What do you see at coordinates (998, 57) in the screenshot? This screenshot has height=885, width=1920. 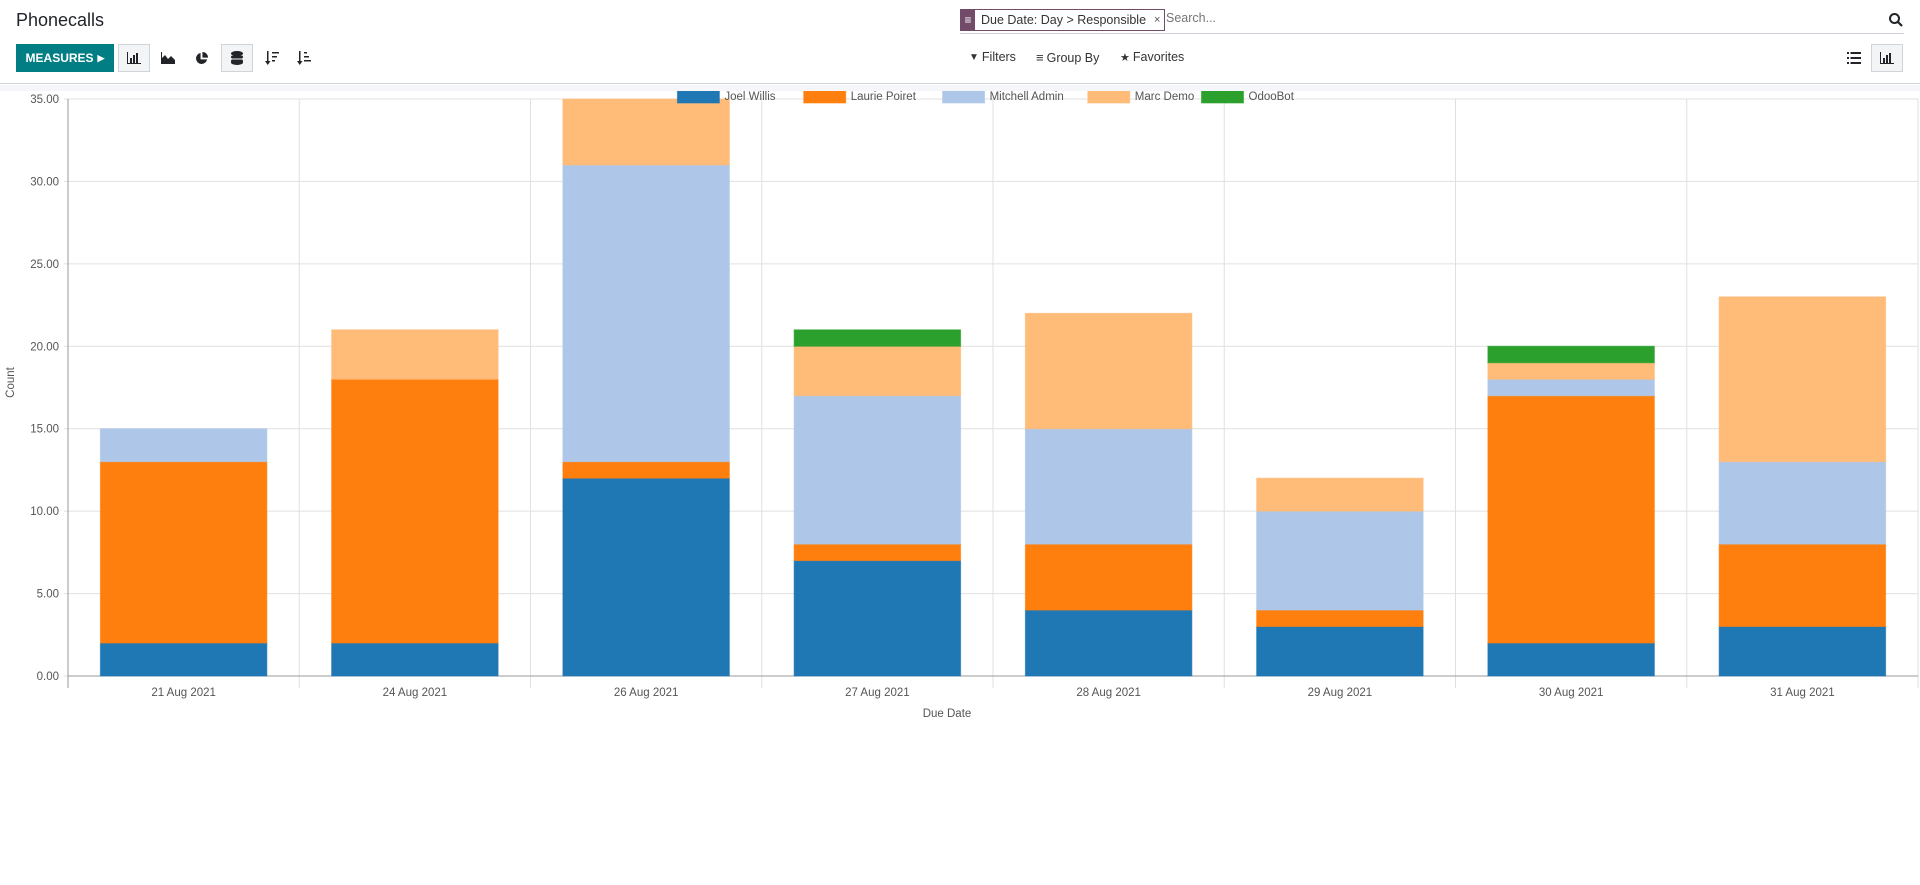 I see `filters-label: Filters` at bounding box center [998, 57].